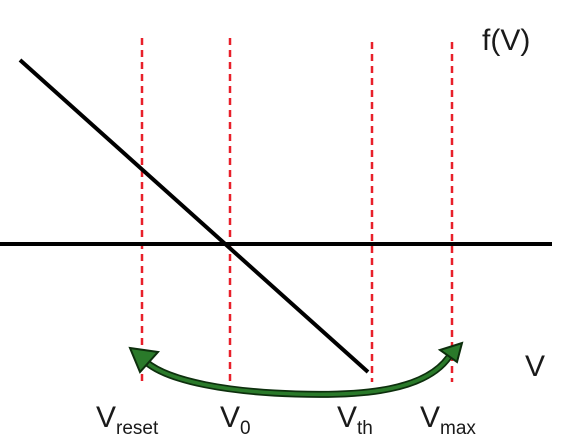 The width and height of the screenshot is (567, 444). I want to click on function-label: f(V), so click(506, 40).